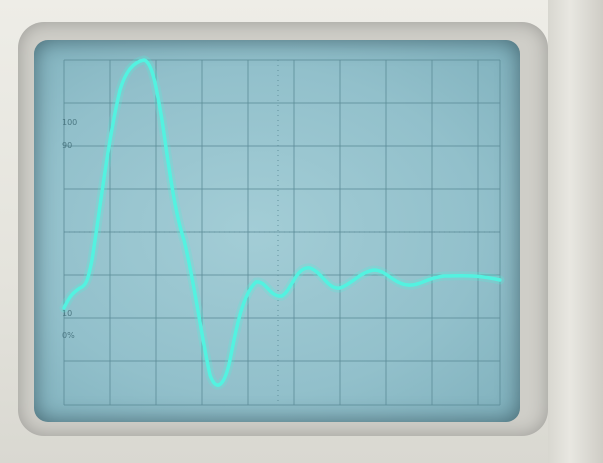 The width and height of the screenshot is (603, 463). What do you see at coordinates (68, 335) in the screenshot?
I see `label-0: 0%` at bounding box center [68, 335].